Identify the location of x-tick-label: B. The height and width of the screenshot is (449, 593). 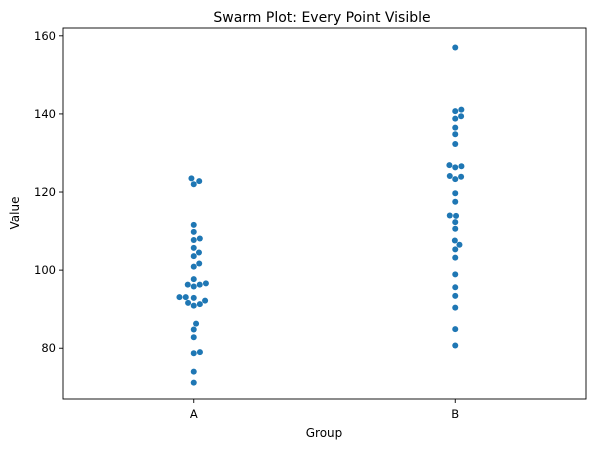
(455, 414).